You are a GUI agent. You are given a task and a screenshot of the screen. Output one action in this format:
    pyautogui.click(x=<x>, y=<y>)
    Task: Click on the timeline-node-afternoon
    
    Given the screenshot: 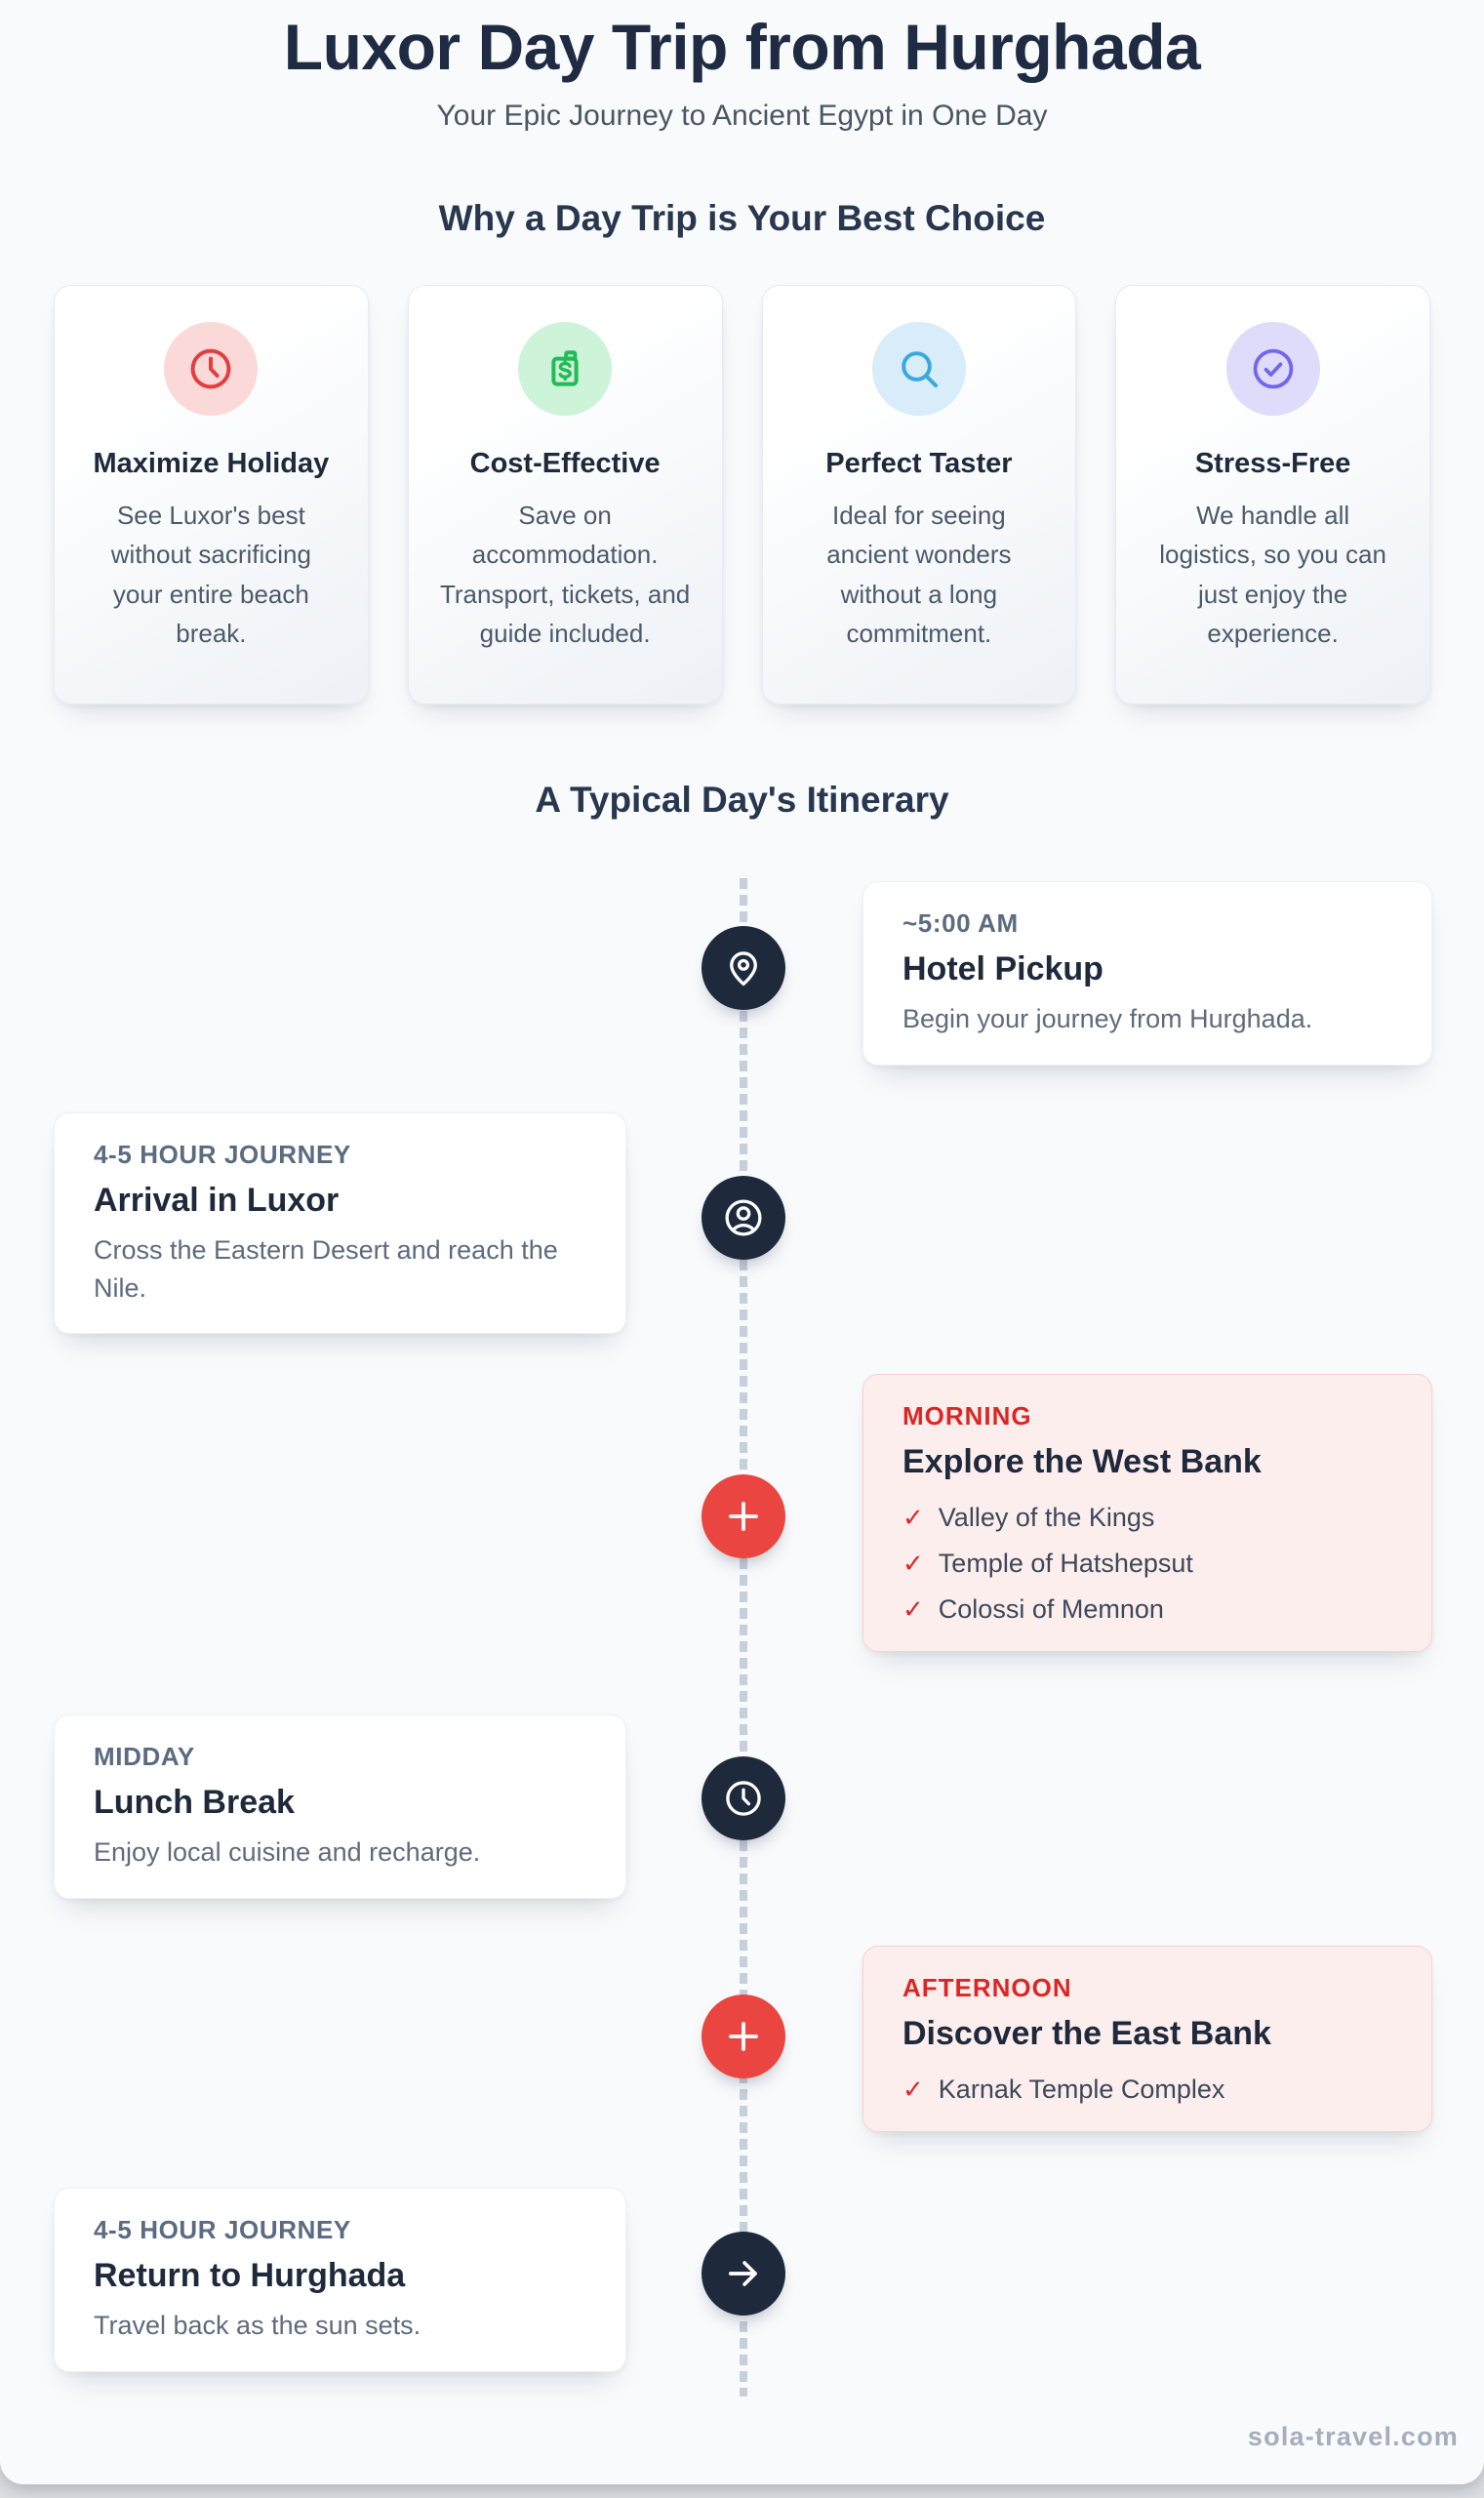 What is the action you would take?
    pyautogui.click(x=743, y=2036)
    